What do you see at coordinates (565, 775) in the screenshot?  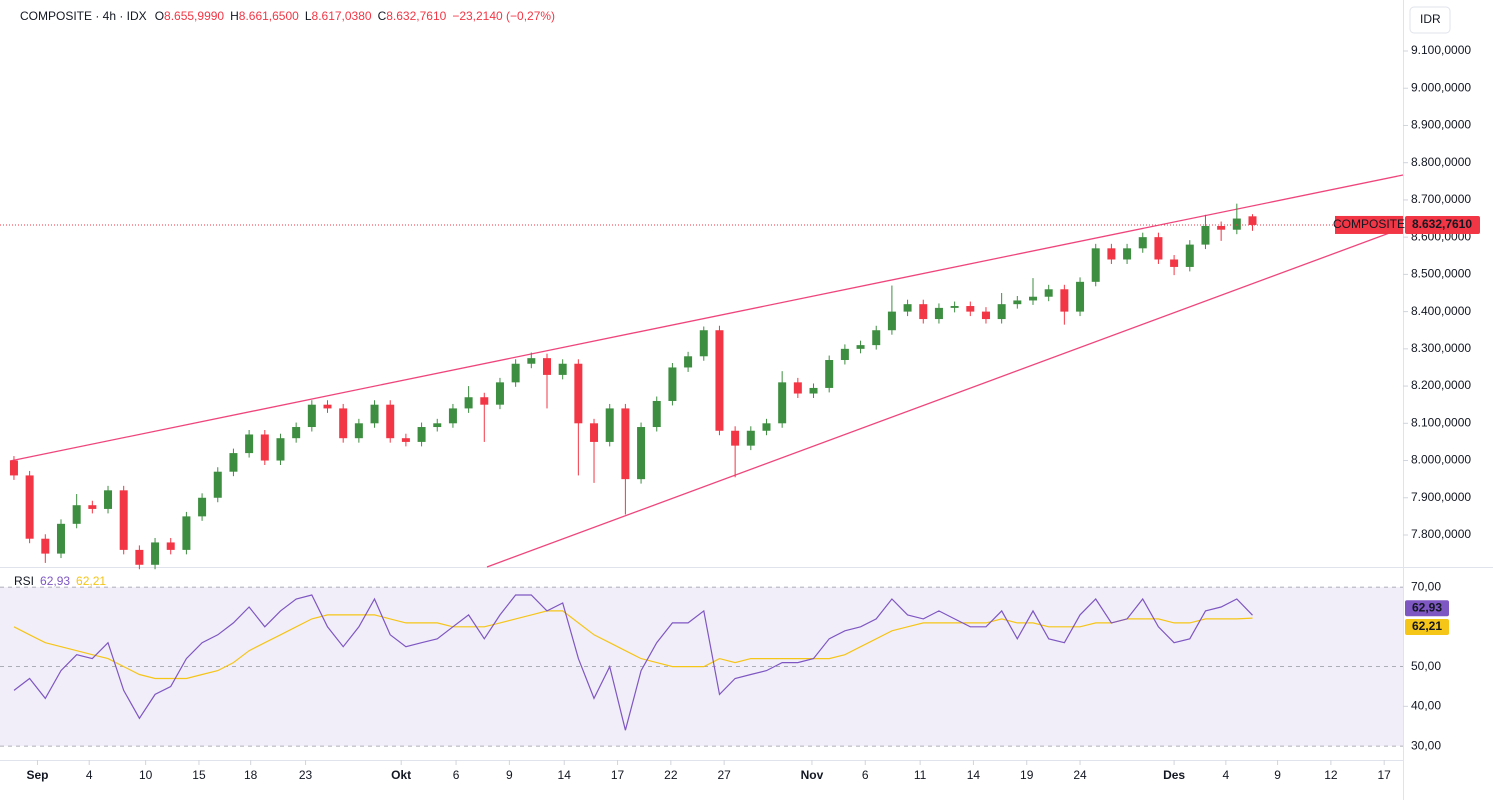 I see `x-tick-label: 14` at bounding box center [565, 775].